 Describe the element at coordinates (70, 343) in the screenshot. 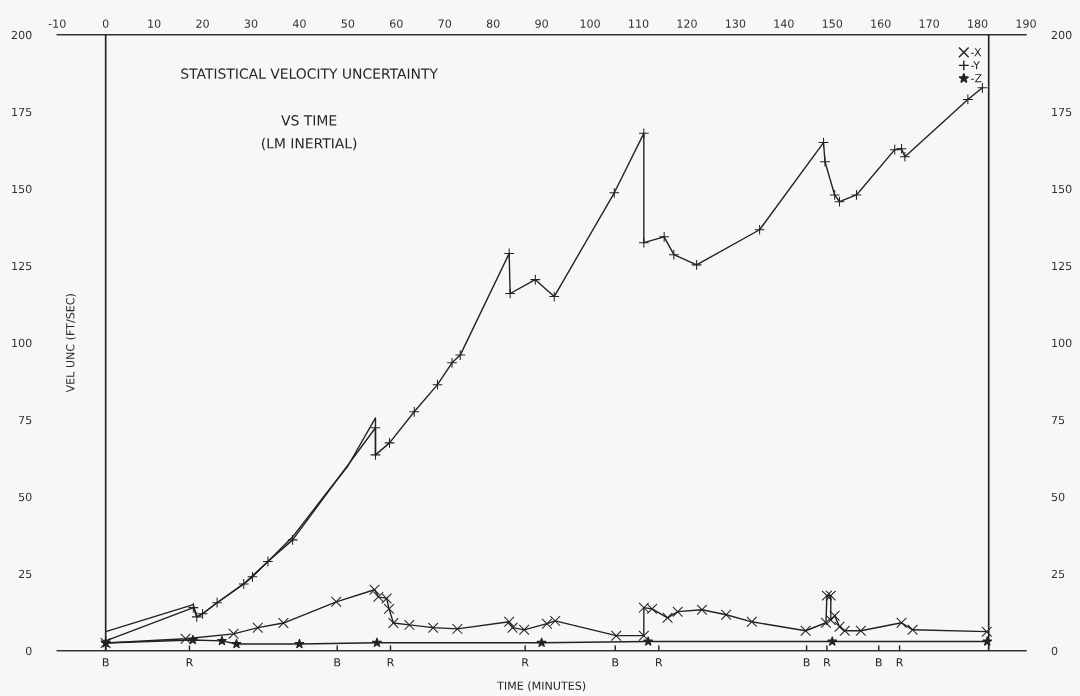

I see `y-axis-title: VEL UNC (FT/SEC)` at that location.